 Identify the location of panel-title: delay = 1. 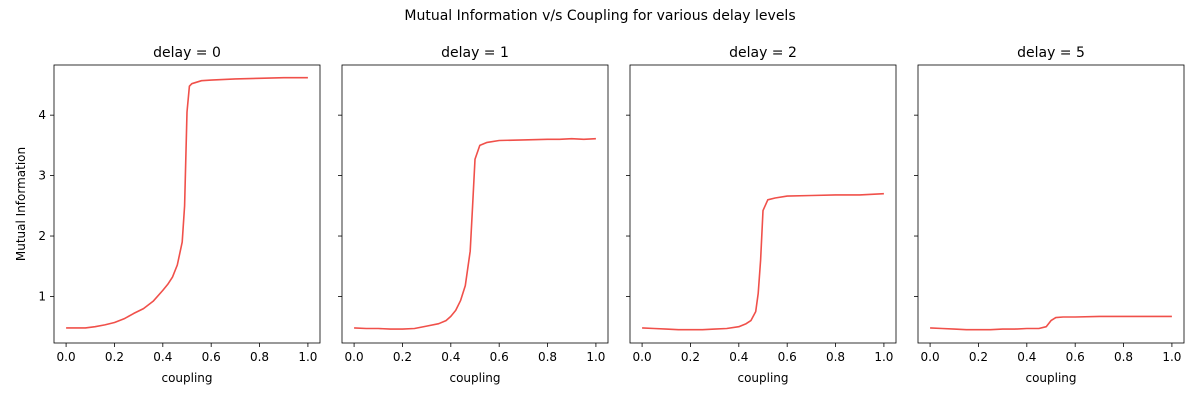
(475, 53).